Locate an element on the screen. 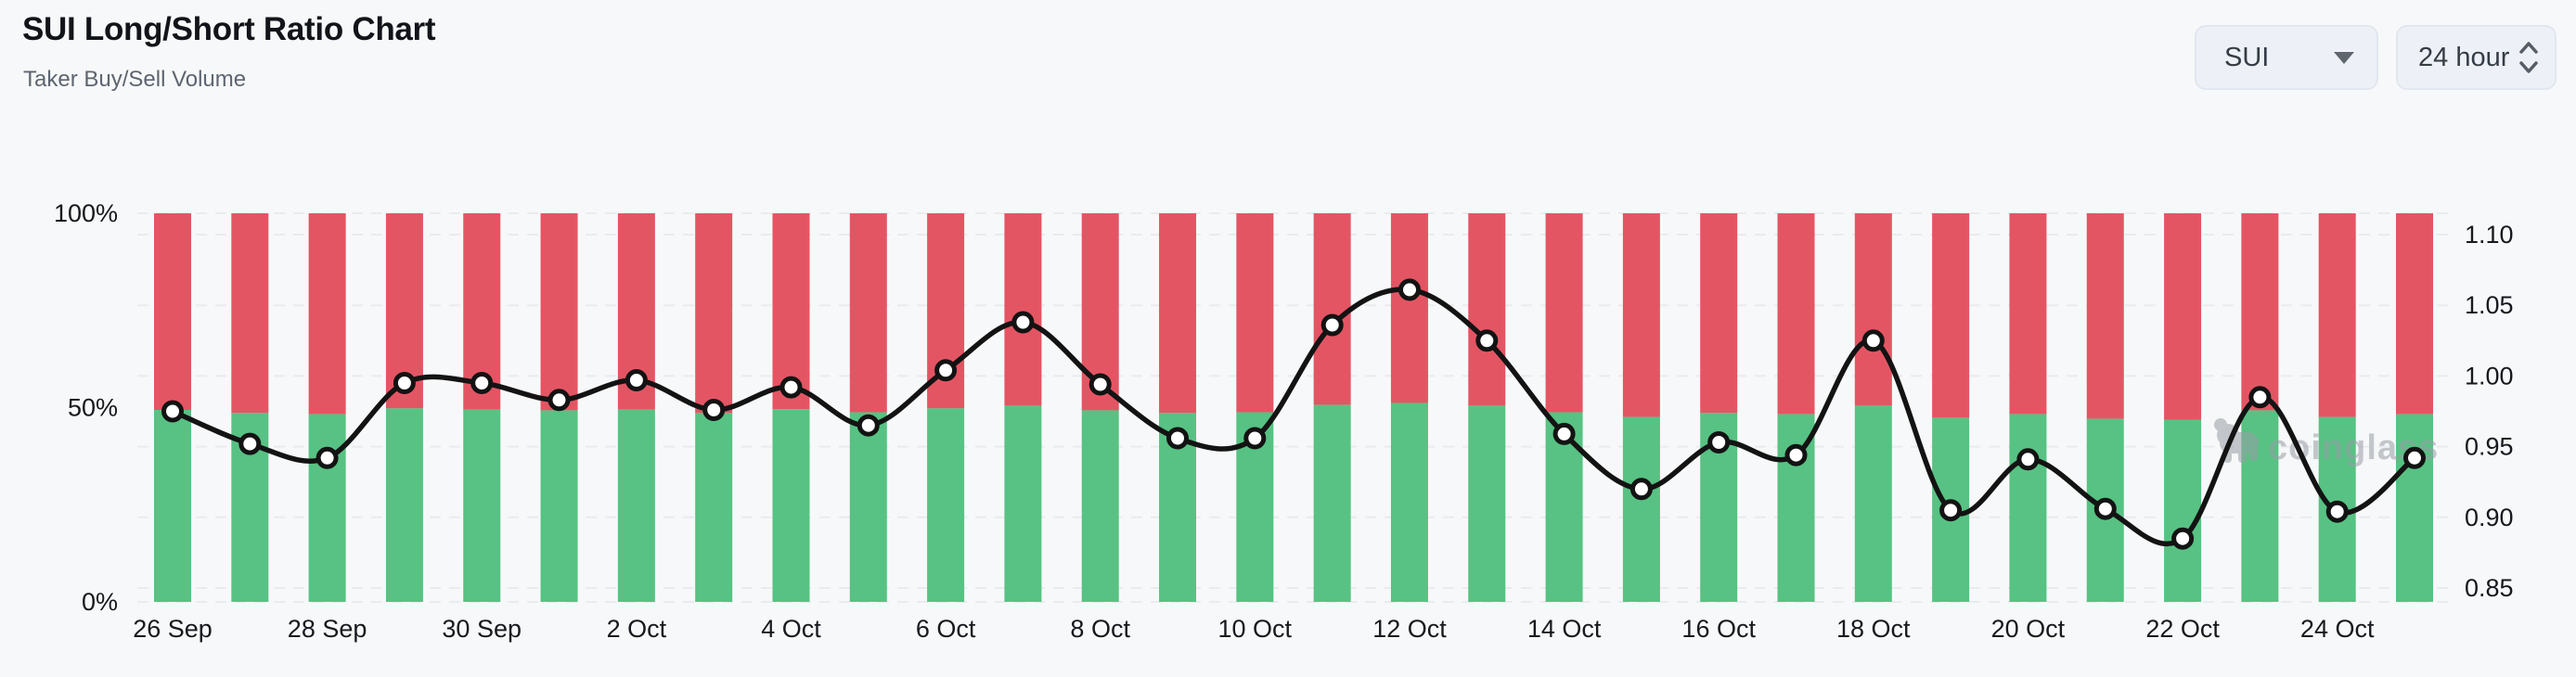  x-axis-tick-label: 14 Oct is located at coordinates (1564, 629).